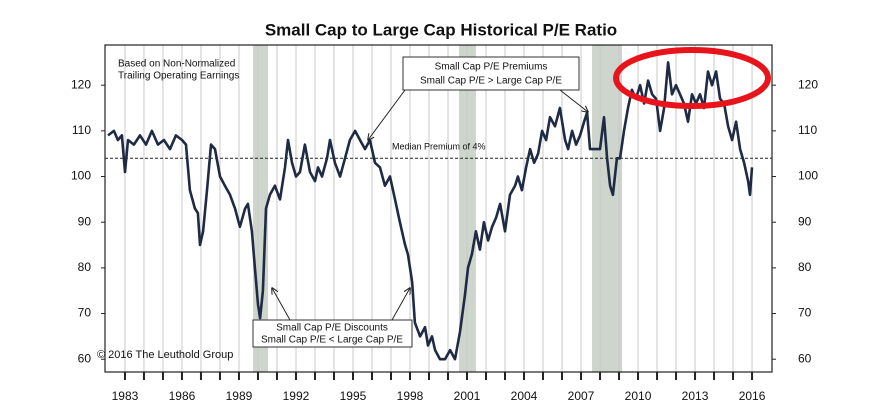 This screenshot has height=416, width=882. I want to click on x-tick-label: 1995, so click(353, 396).